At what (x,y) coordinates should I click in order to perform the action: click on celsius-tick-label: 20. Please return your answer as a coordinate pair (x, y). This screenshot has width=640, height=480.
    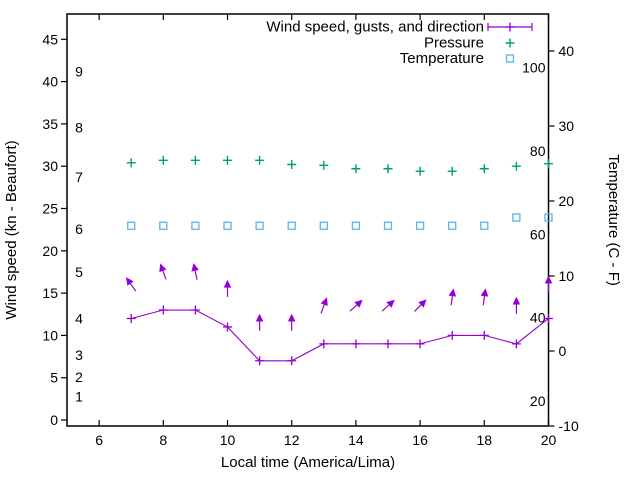
    Looking at the image, I should click on (567, 201).